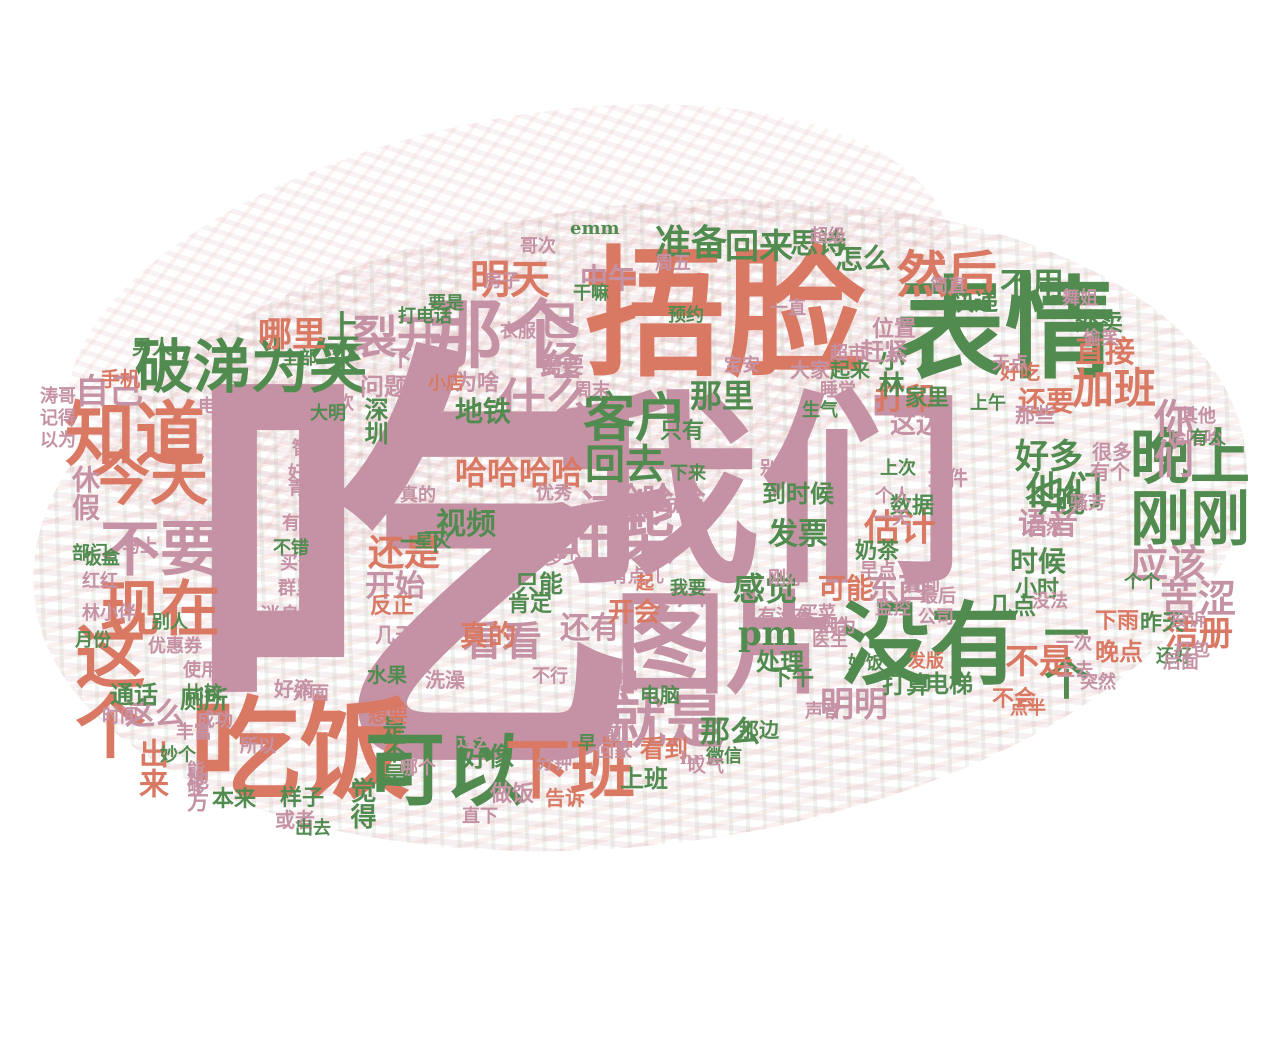  What do you see at coordinates (175, 646) in the screenshot?
I see `word: 优惠券` at bounding box center [175, 646].